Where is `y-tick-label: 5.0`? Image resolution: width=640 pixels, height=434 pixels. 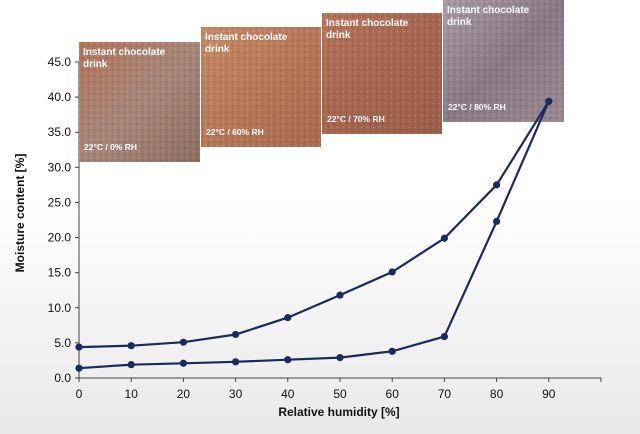
y-tick-label: 5.0 is located at coordinates (62, 343).